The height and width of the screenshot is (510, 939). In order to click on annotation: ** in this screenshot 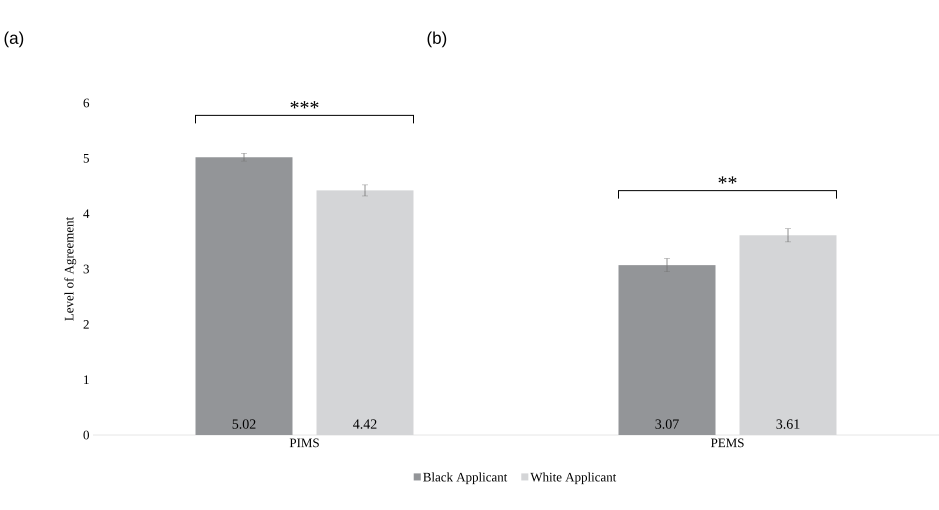, I will do `click(727, 180)`.